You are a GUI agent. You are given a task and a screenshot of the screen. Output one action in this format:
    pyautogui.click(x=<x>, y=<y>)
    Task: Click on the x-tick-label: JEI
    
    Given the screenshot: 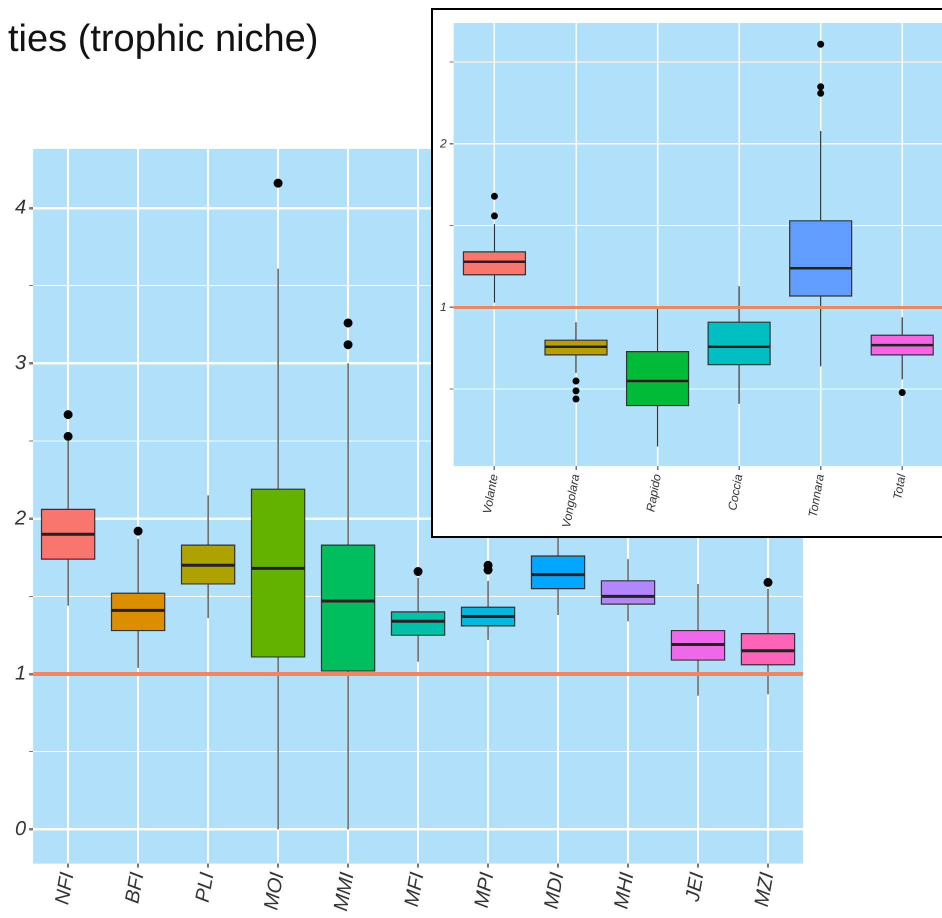 What is the action you would take?
    pyautogui.click(x=695, y=887)
    